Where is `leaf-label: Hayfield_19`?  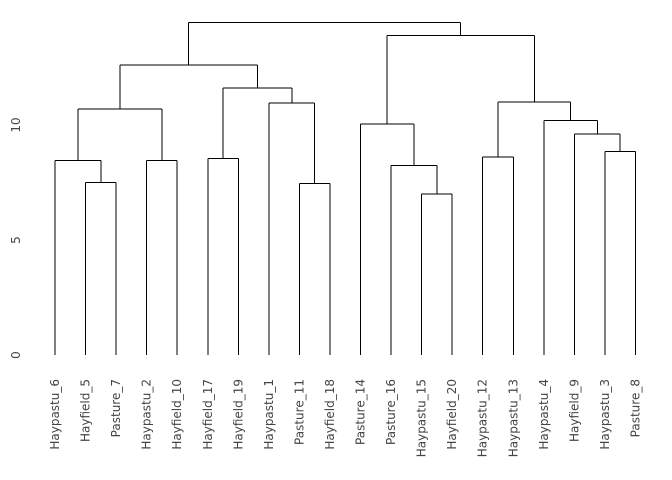 leaf-label: Hayfield_19 is located at coordinates (238, 414).